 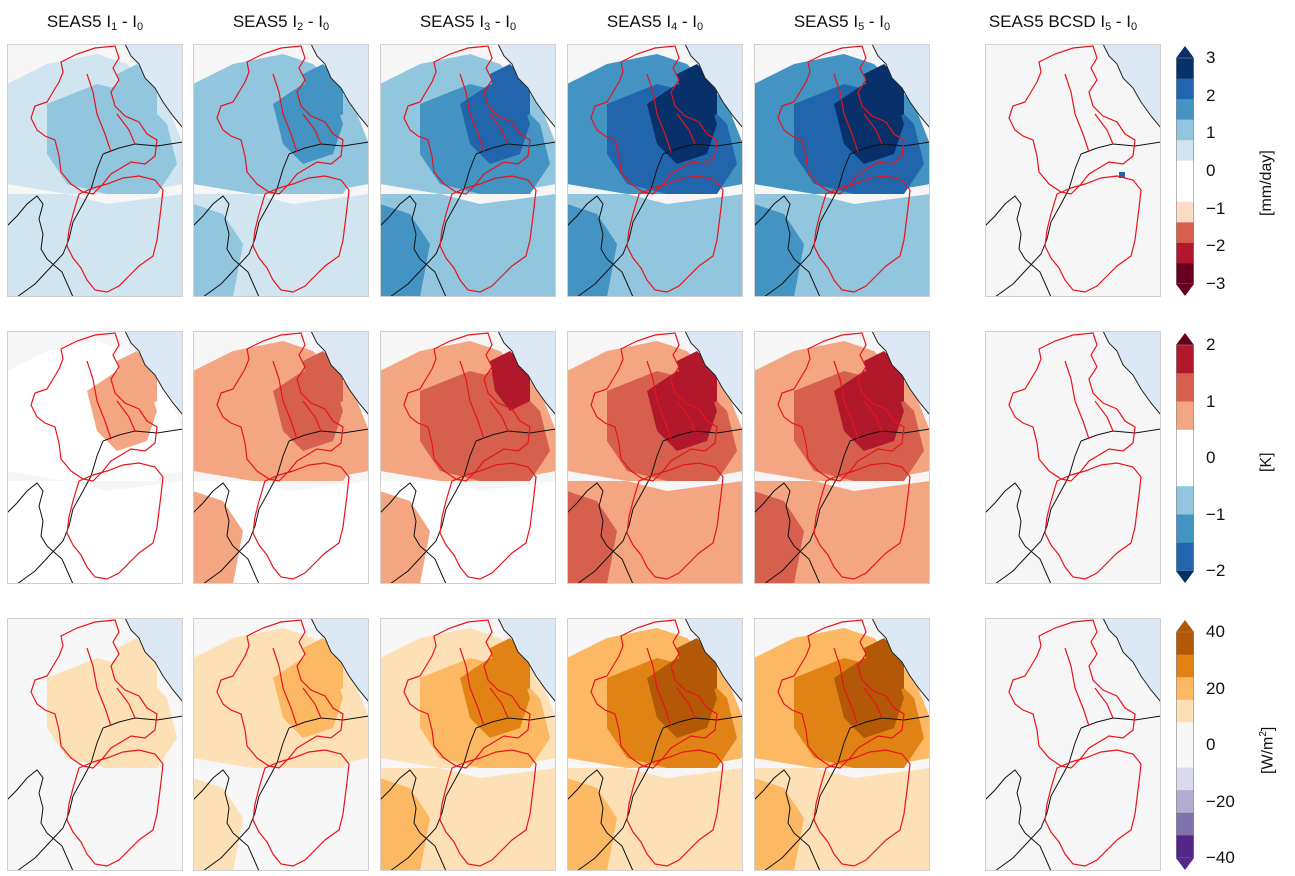 I want to click on colorbar-radiation, so click(x=1185, y=747).